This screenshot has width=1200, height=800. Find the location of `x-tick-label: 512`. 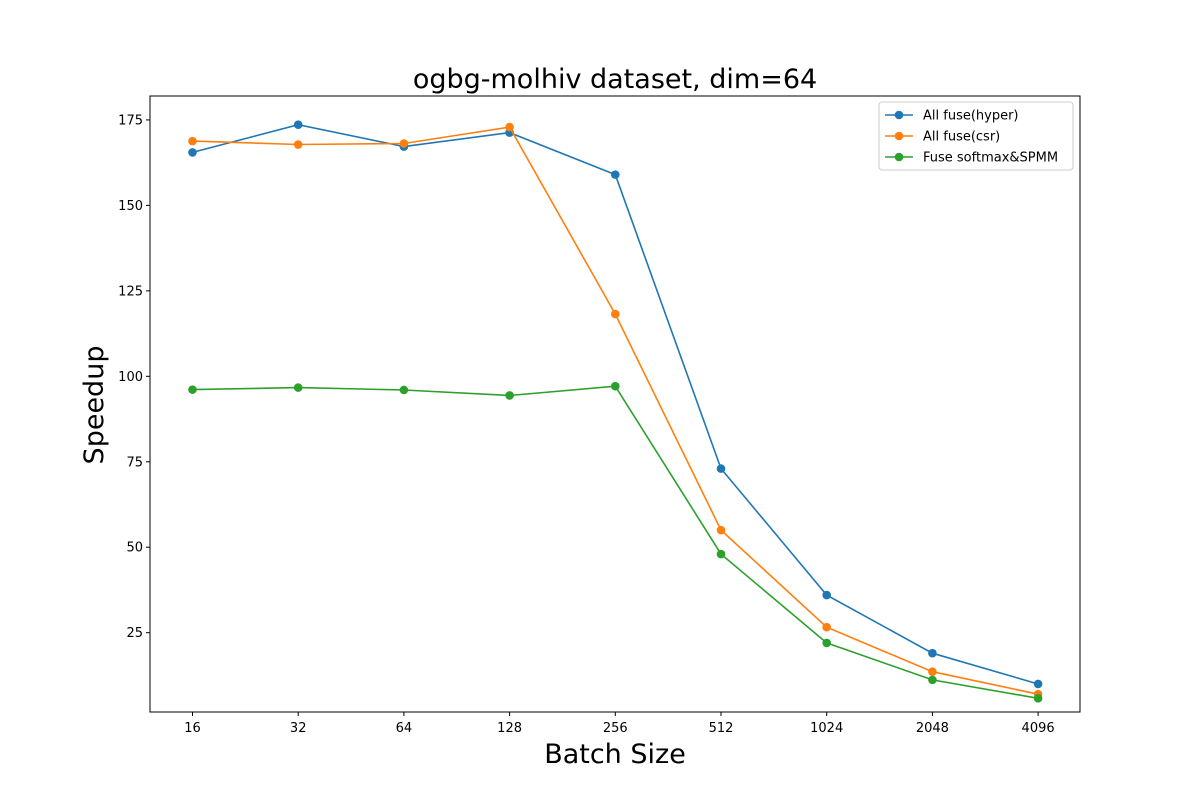

x-tick-label: 512 is located at coordinates (721, 728).